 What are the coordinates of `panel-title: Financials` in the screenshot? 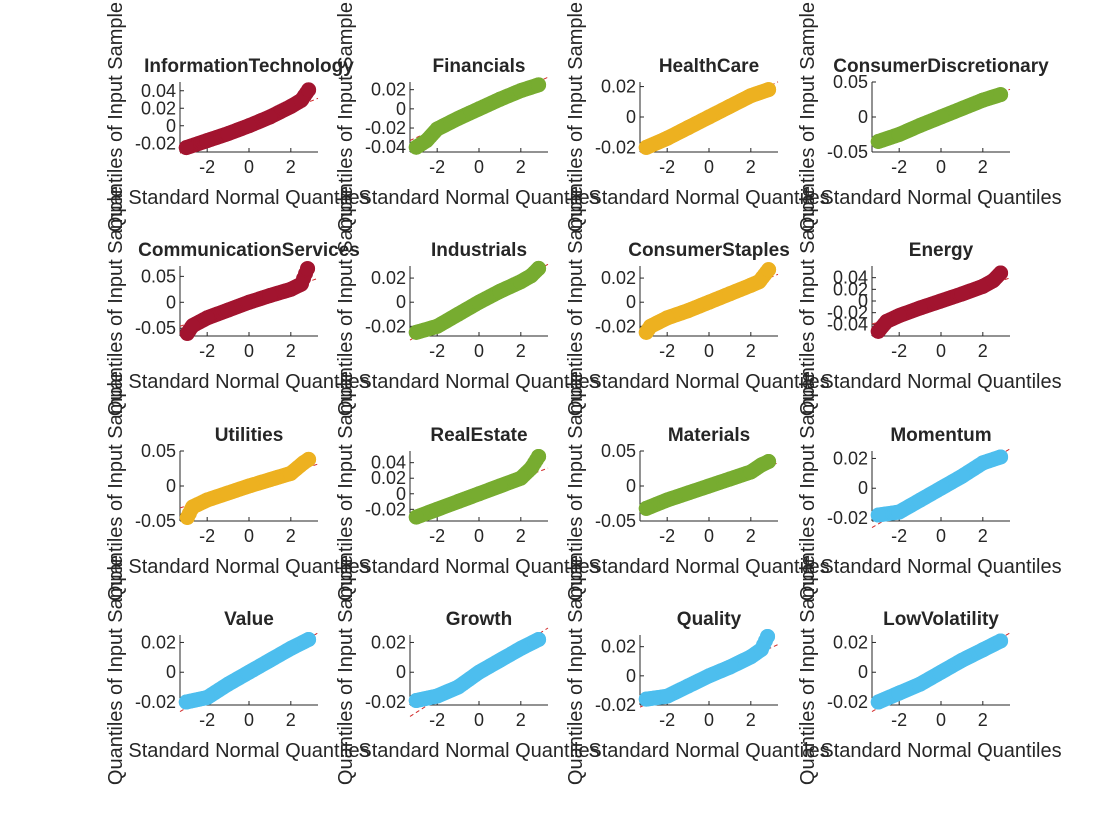 It's located at (479, 66).